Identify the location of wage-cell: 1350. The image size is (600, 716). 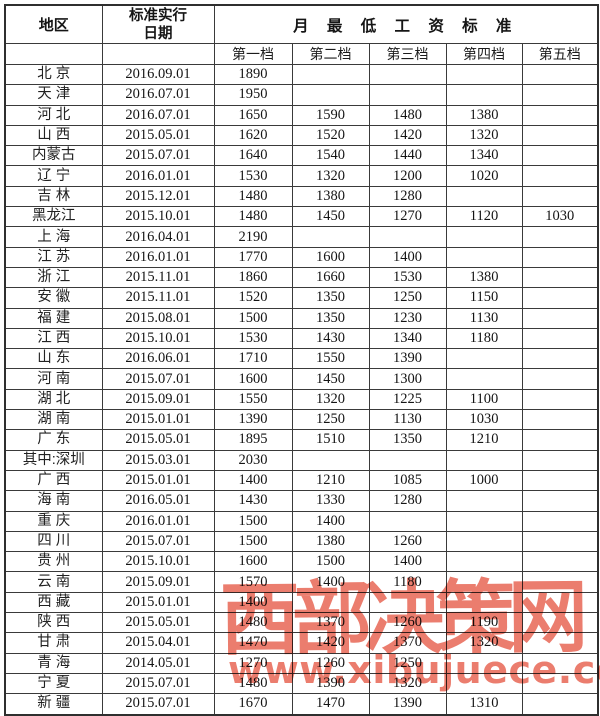
(407, 440).